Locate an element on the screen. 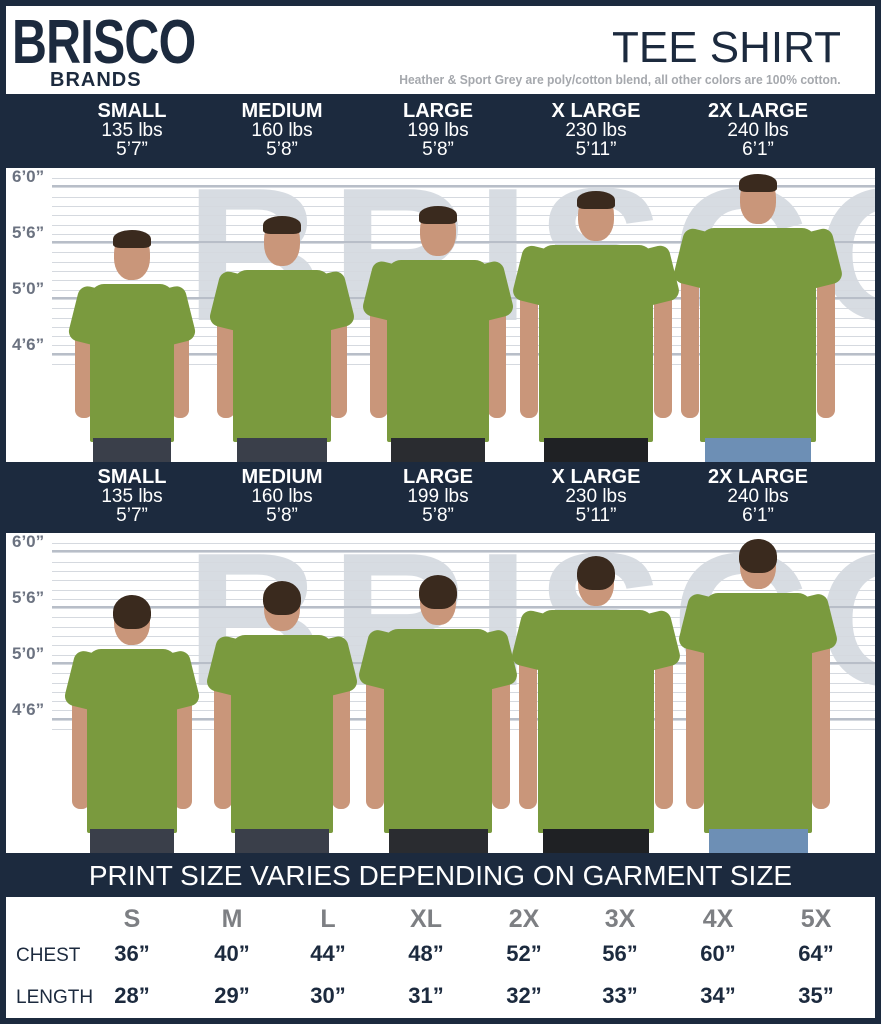 The width and height of the screenshot is (881, 1024). ruler-label: 6’0” is located at coordinates (28, 542).